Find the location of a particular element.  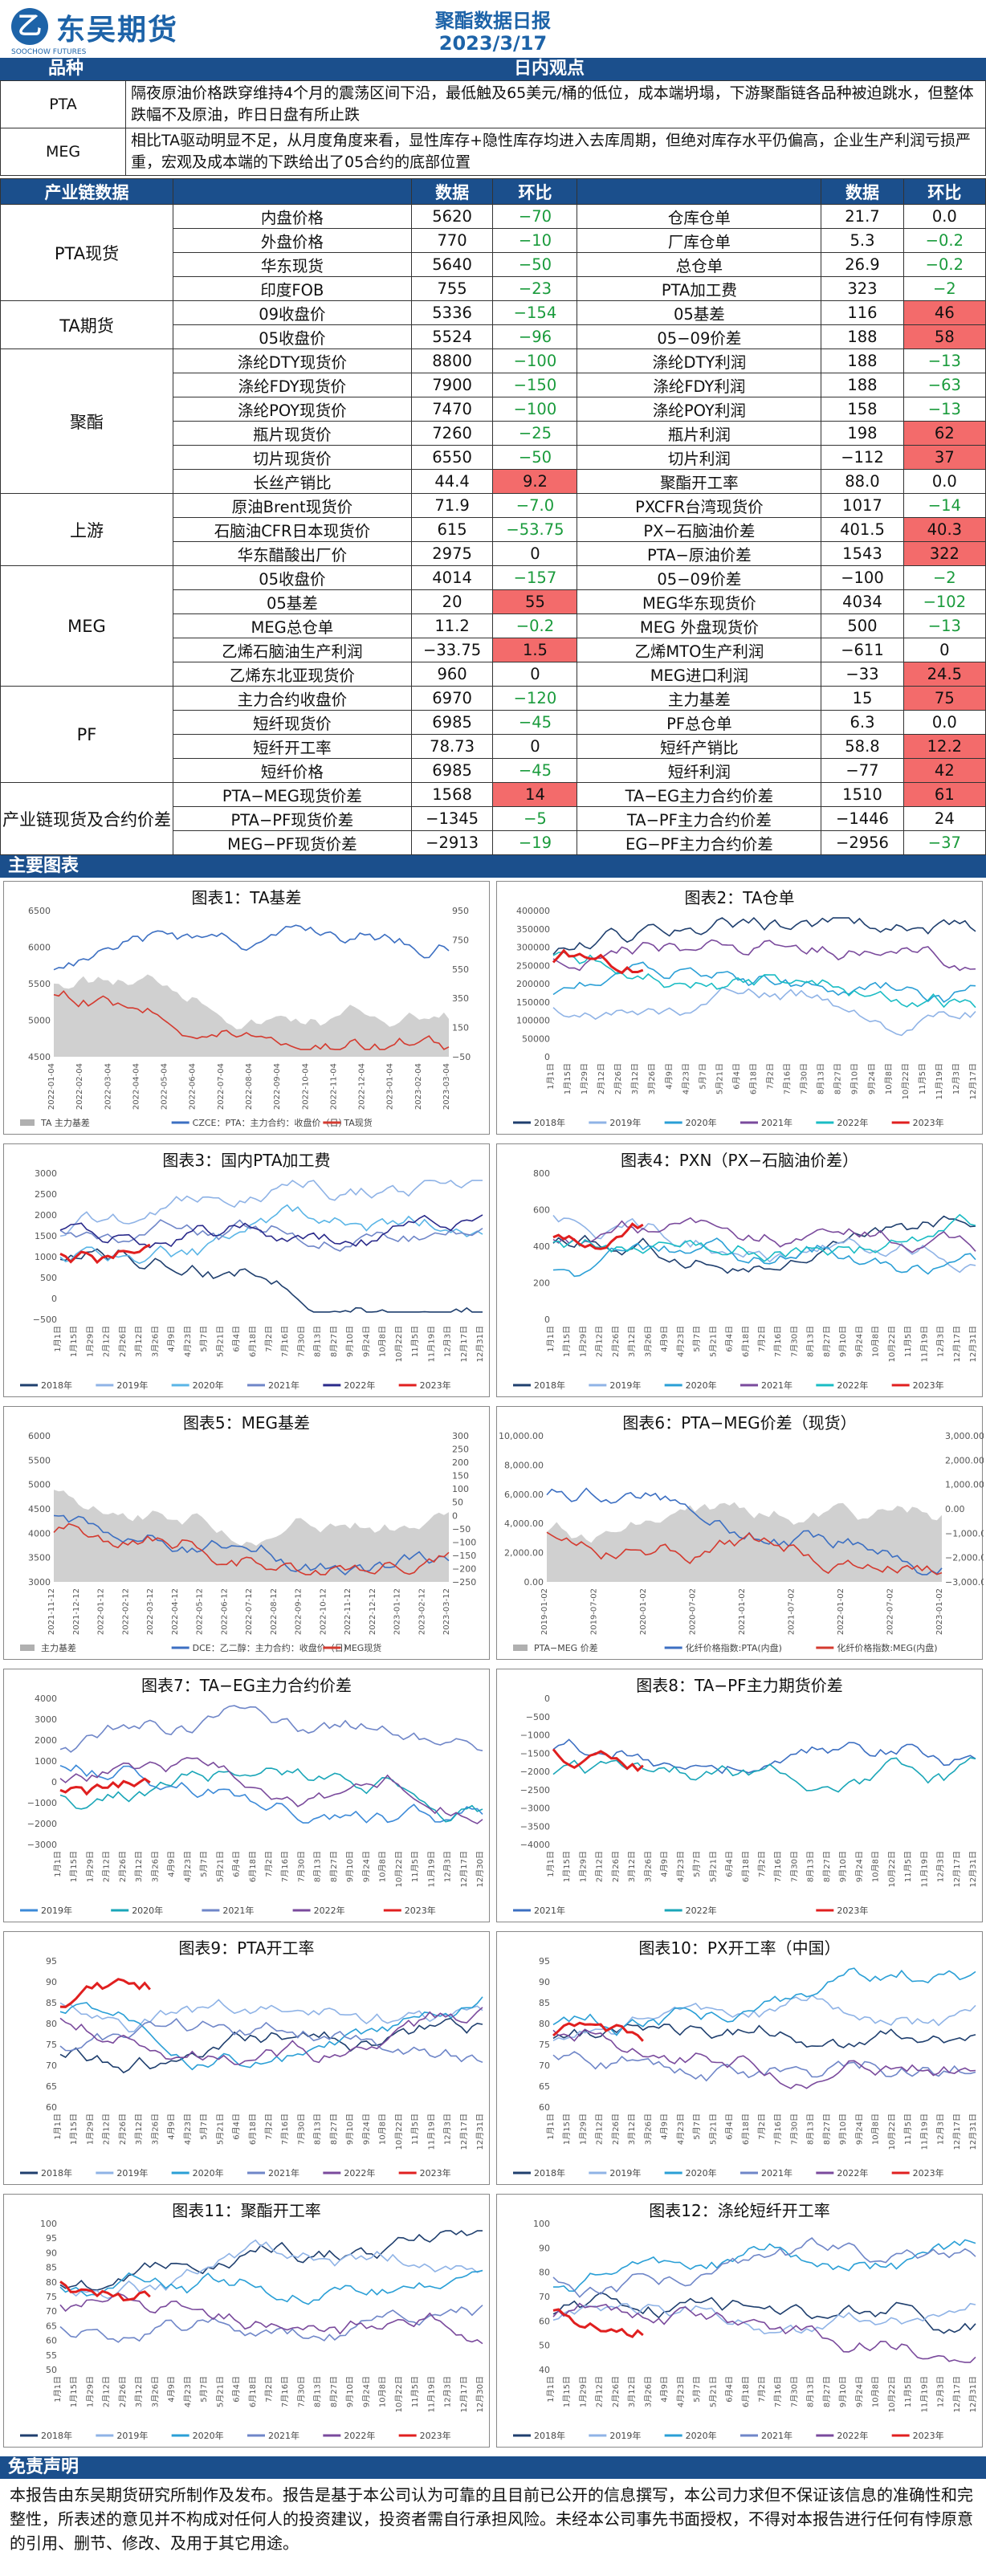

chart-title: 图表10：PX开工率（中国） is located at coordinates (739, 1948).